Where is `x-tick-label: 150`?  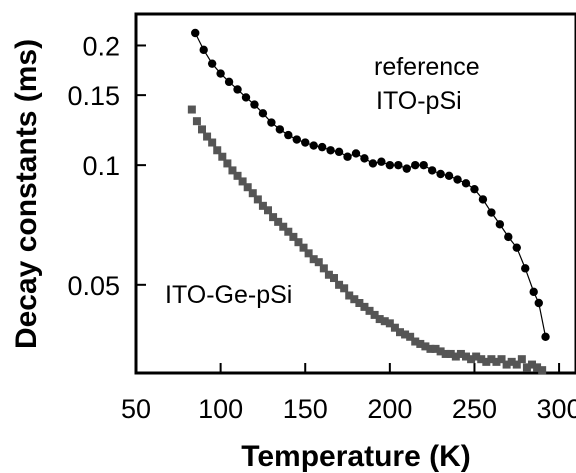
x-tick-label: 150 is located at coordinates (305, 409).